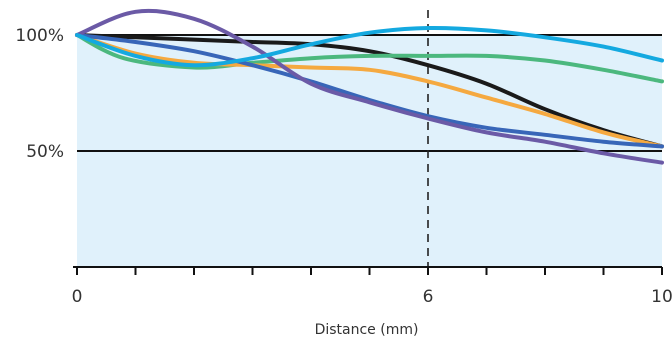  What do you see at coordinates (368, 270) in the screenshot?
I see `x-axis` at bounding box center [368, 270].